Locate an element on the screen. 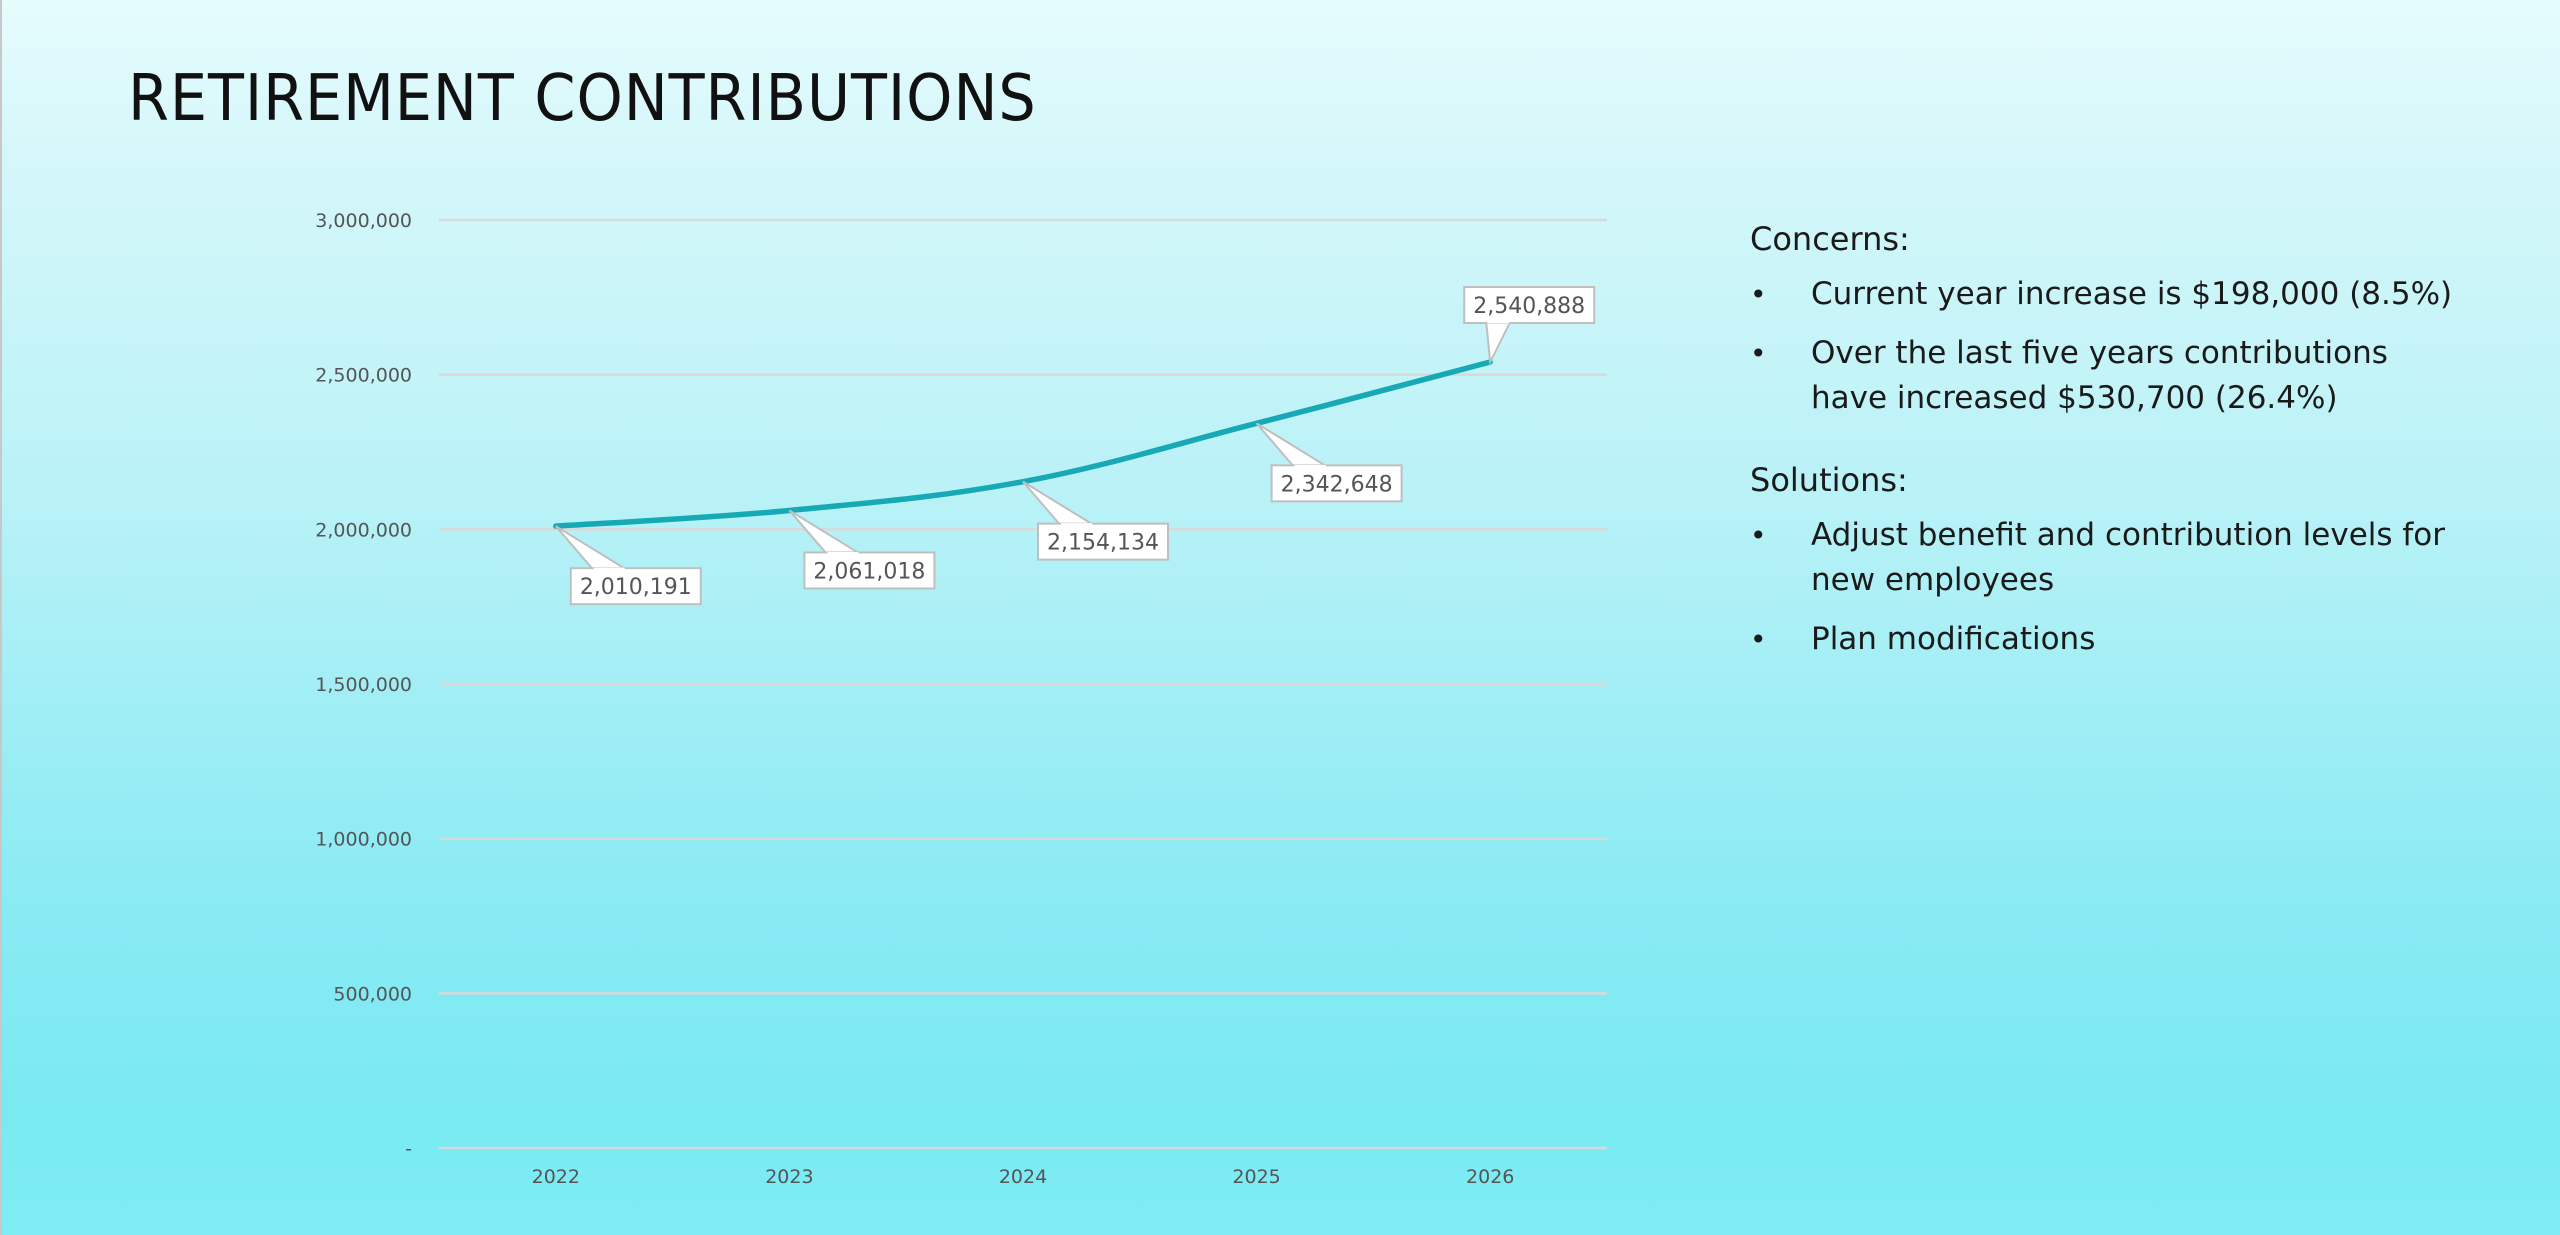 The width and height of the screenshot is (2560, 1235). data-label: 2,154,134 is located at coordinates (1095, 520).